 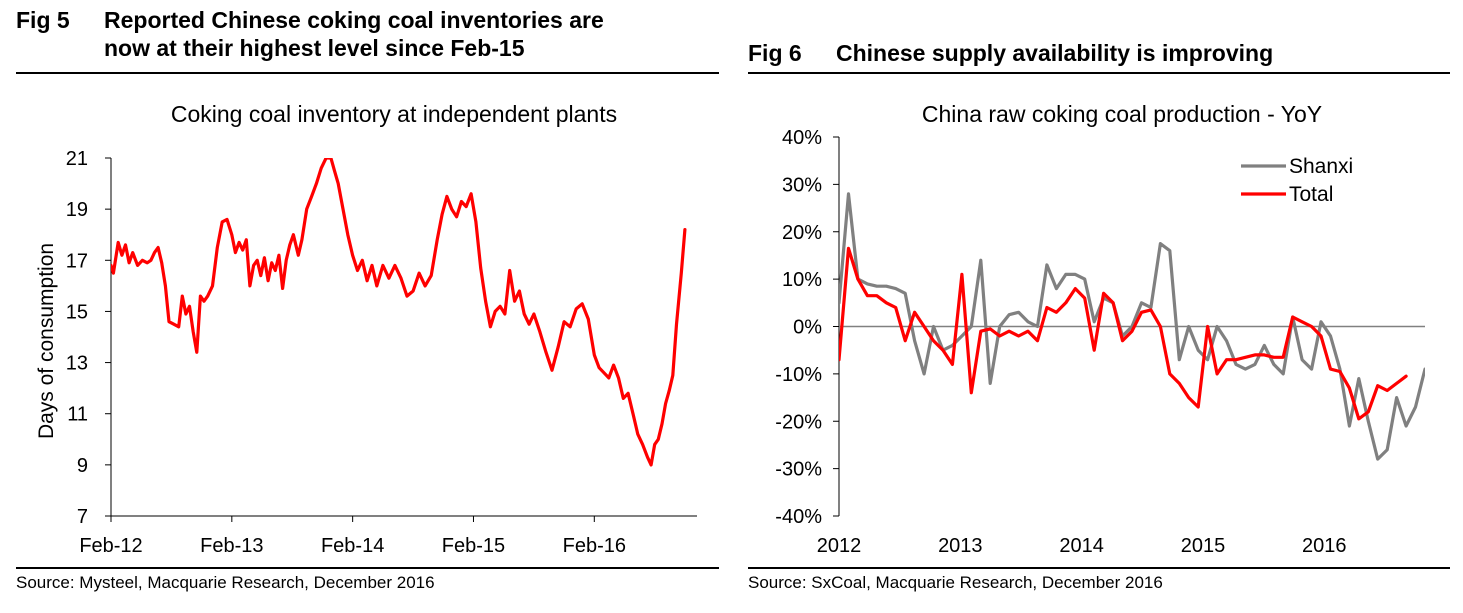 What do you see at coordinates (77, 312) in the screenshot?
I see `y-tick-label: 15` at bounding box center [77, 312].